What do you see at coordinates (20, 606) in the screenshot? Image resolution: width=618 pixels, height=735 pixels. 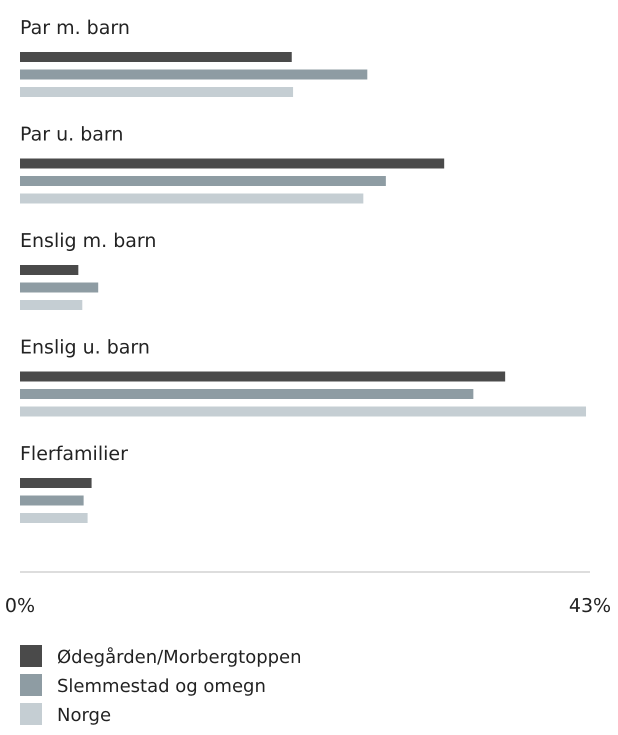 I see `x-tick-label: 0%` at bounding box center [20, 606].